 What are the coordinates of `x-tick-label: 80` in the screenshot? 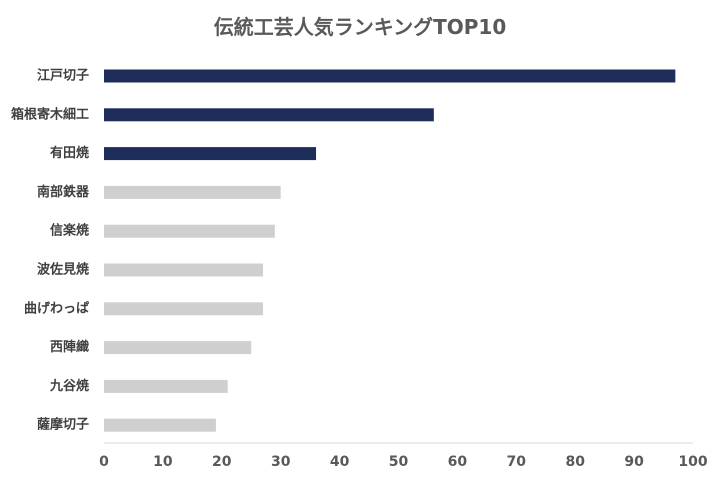 It's located at (575, 462).